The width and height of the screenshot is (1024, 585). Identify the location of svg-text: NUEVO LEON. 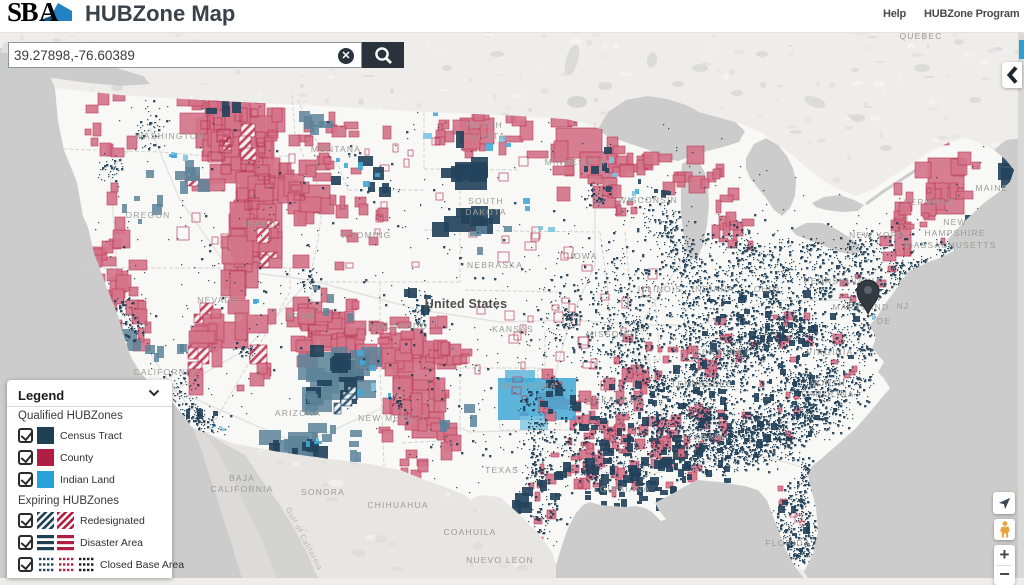
(500, 560).